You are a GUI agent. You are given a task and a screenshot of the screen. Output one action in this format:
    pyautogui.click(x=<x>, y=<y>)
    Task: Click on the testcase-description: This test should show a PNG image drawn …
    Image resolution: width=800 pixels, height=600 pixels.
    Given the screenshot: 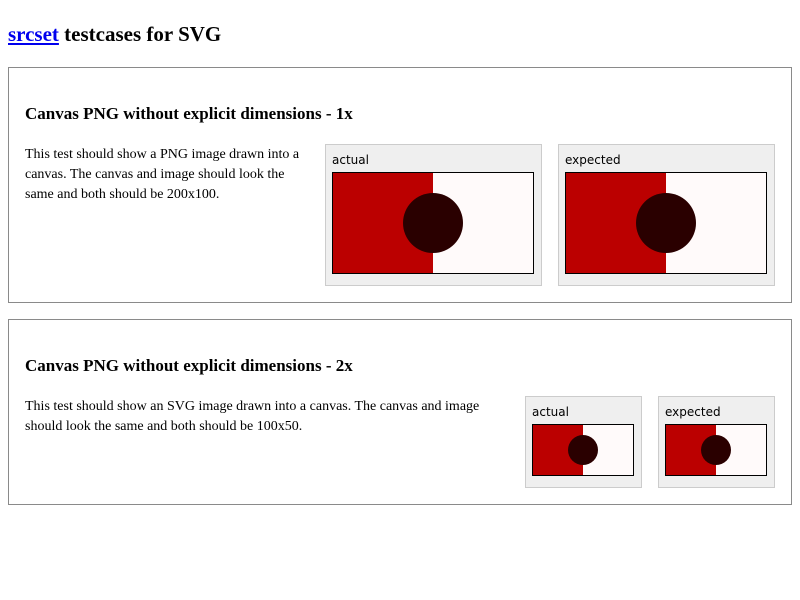 What is the action you would take?
    pyautogui.click(x=162, y=174)
    